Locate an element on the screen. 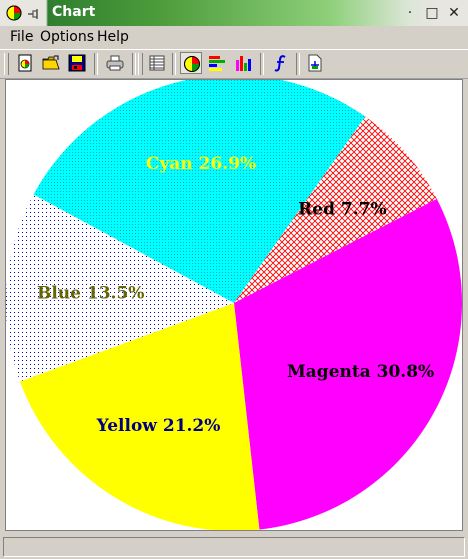 The width and height of the screenshot is (468, 559). status-bar is located at coordinates (234, 546).